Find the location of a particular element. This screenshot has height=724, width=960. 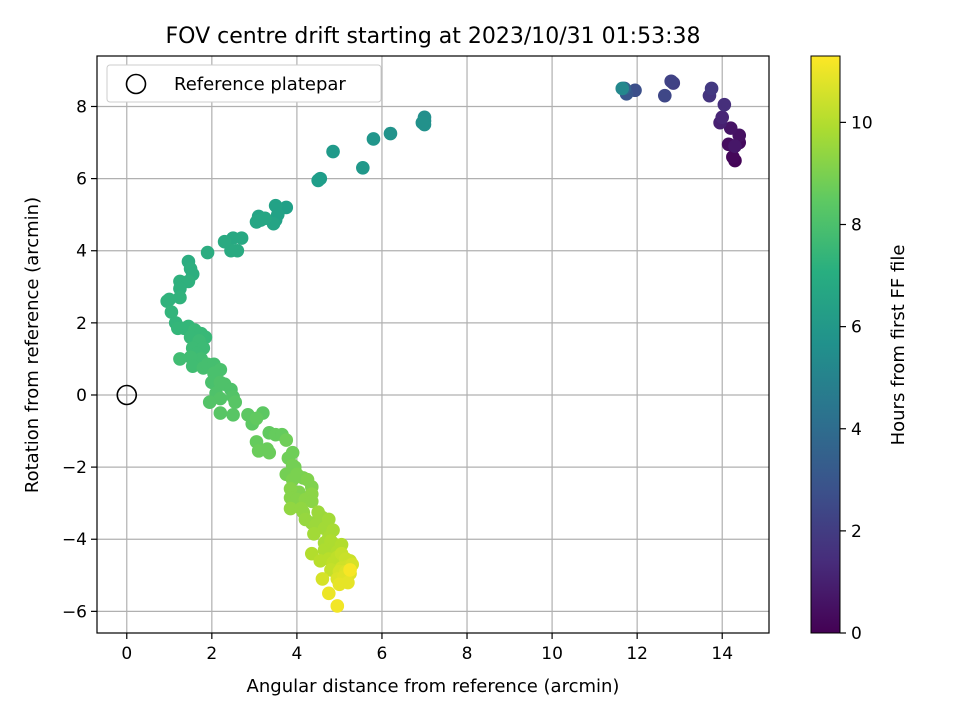

colorbar-ticks: 0 2 4 6 8 10 is located at coordinates (856, 378).